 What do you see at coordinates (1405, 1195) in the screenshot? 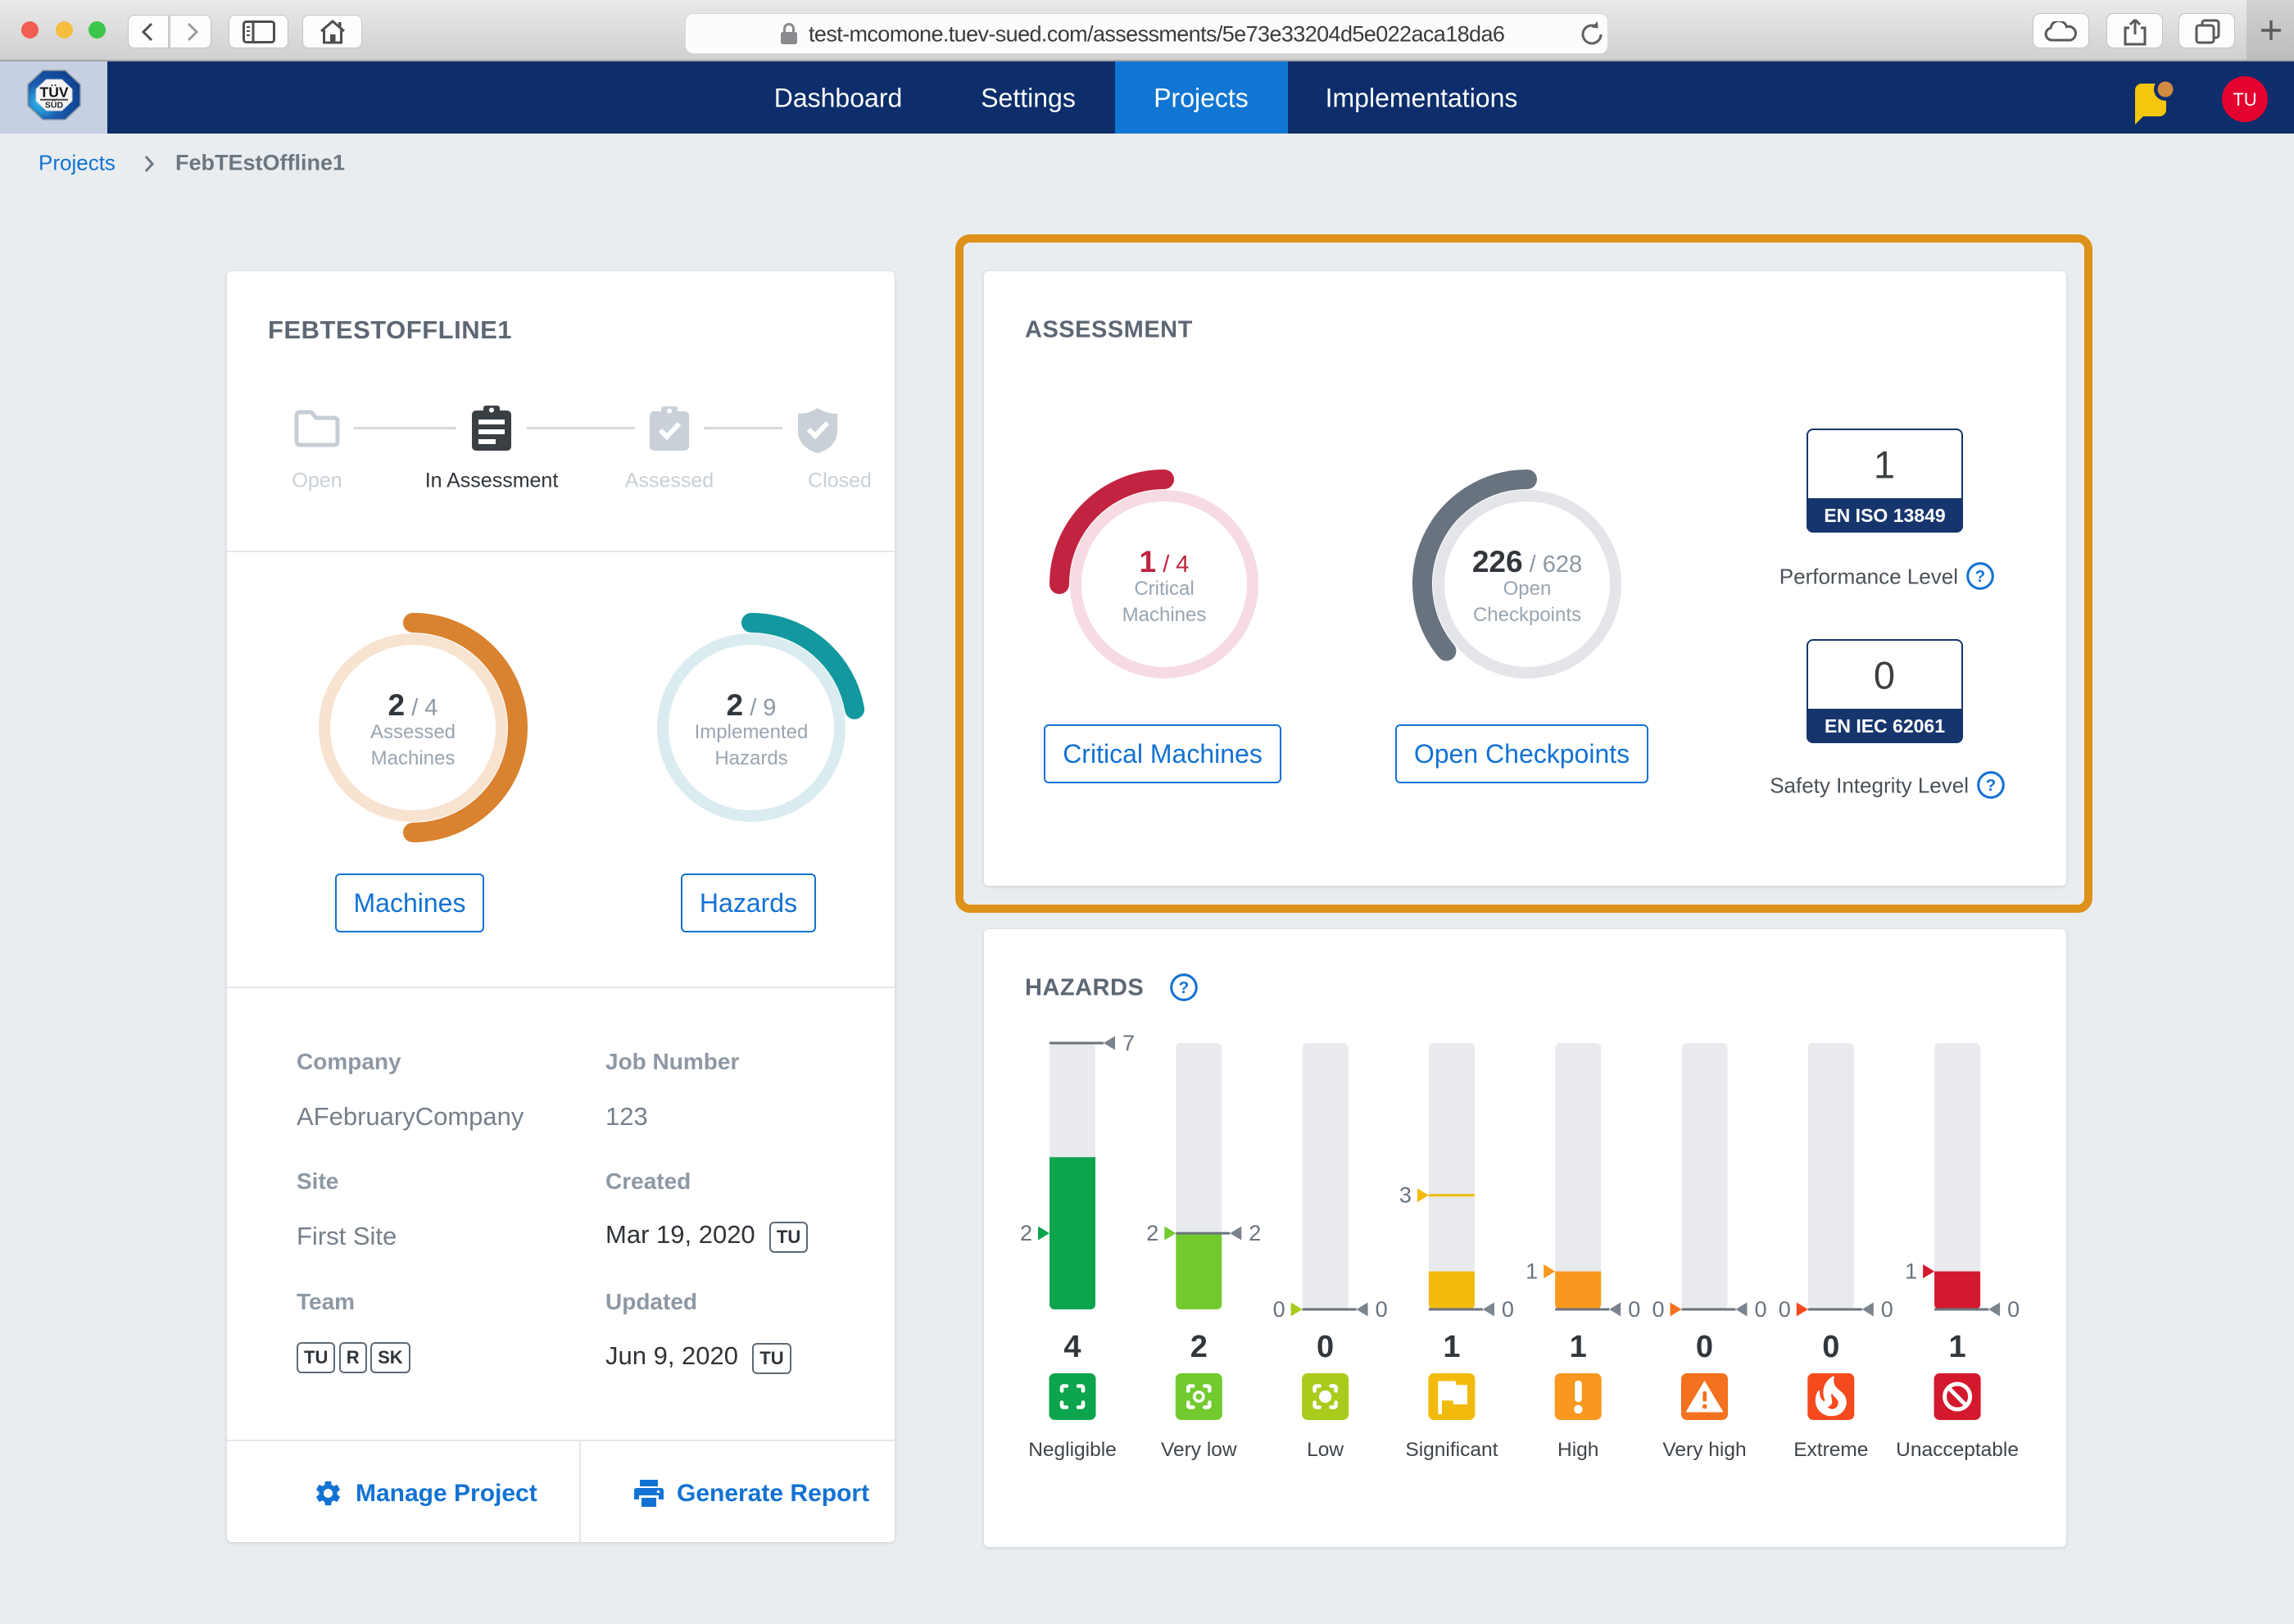
I see `svg-text: 3` at bounding box center [1405, 1195].